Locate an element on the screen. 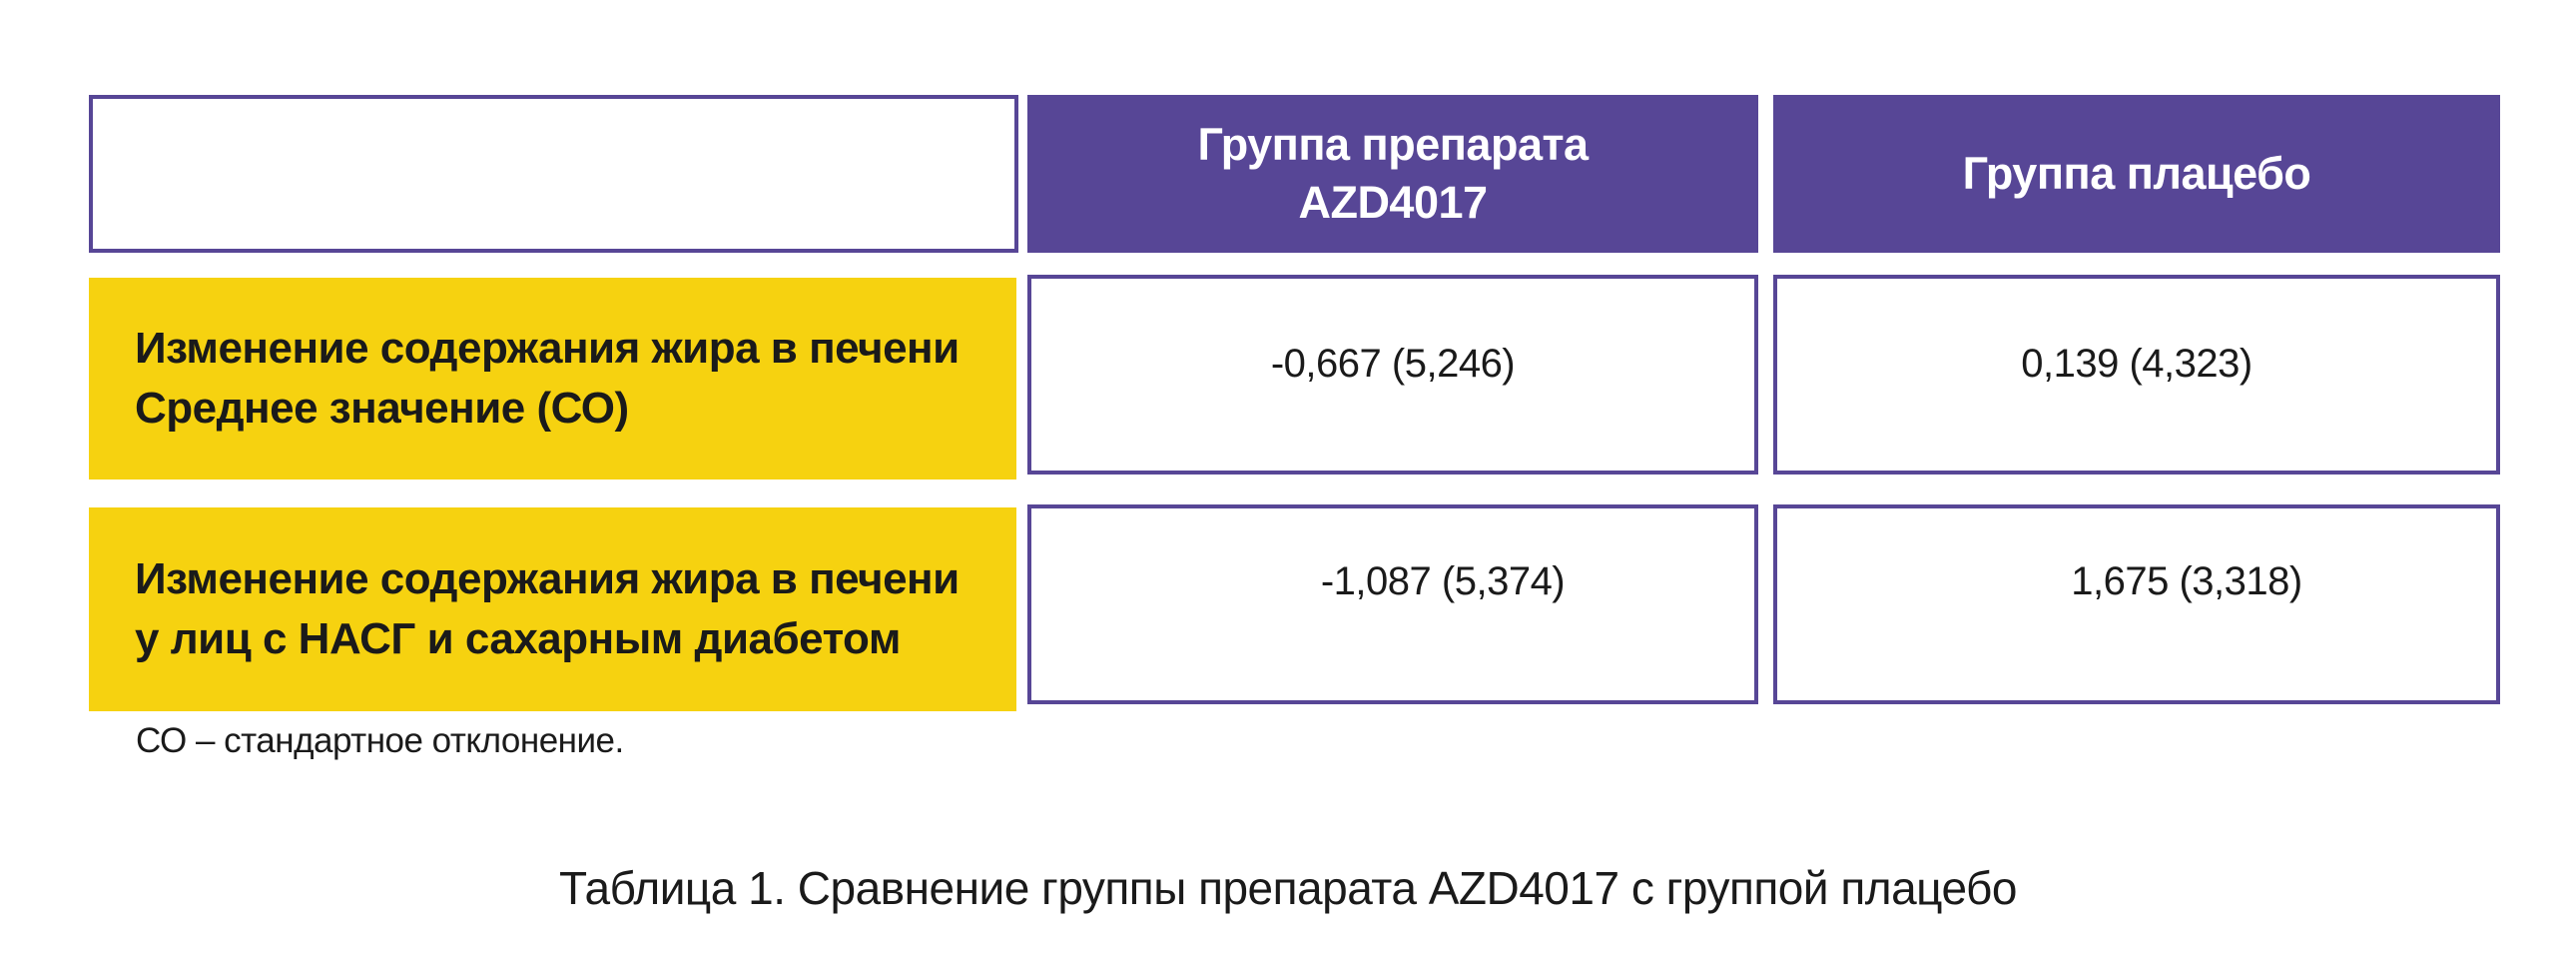 The image size is (2576, 960). cell-placebo-liver-fat-mean: 0,139 (4,323) is located at coordinates (2136, 375).